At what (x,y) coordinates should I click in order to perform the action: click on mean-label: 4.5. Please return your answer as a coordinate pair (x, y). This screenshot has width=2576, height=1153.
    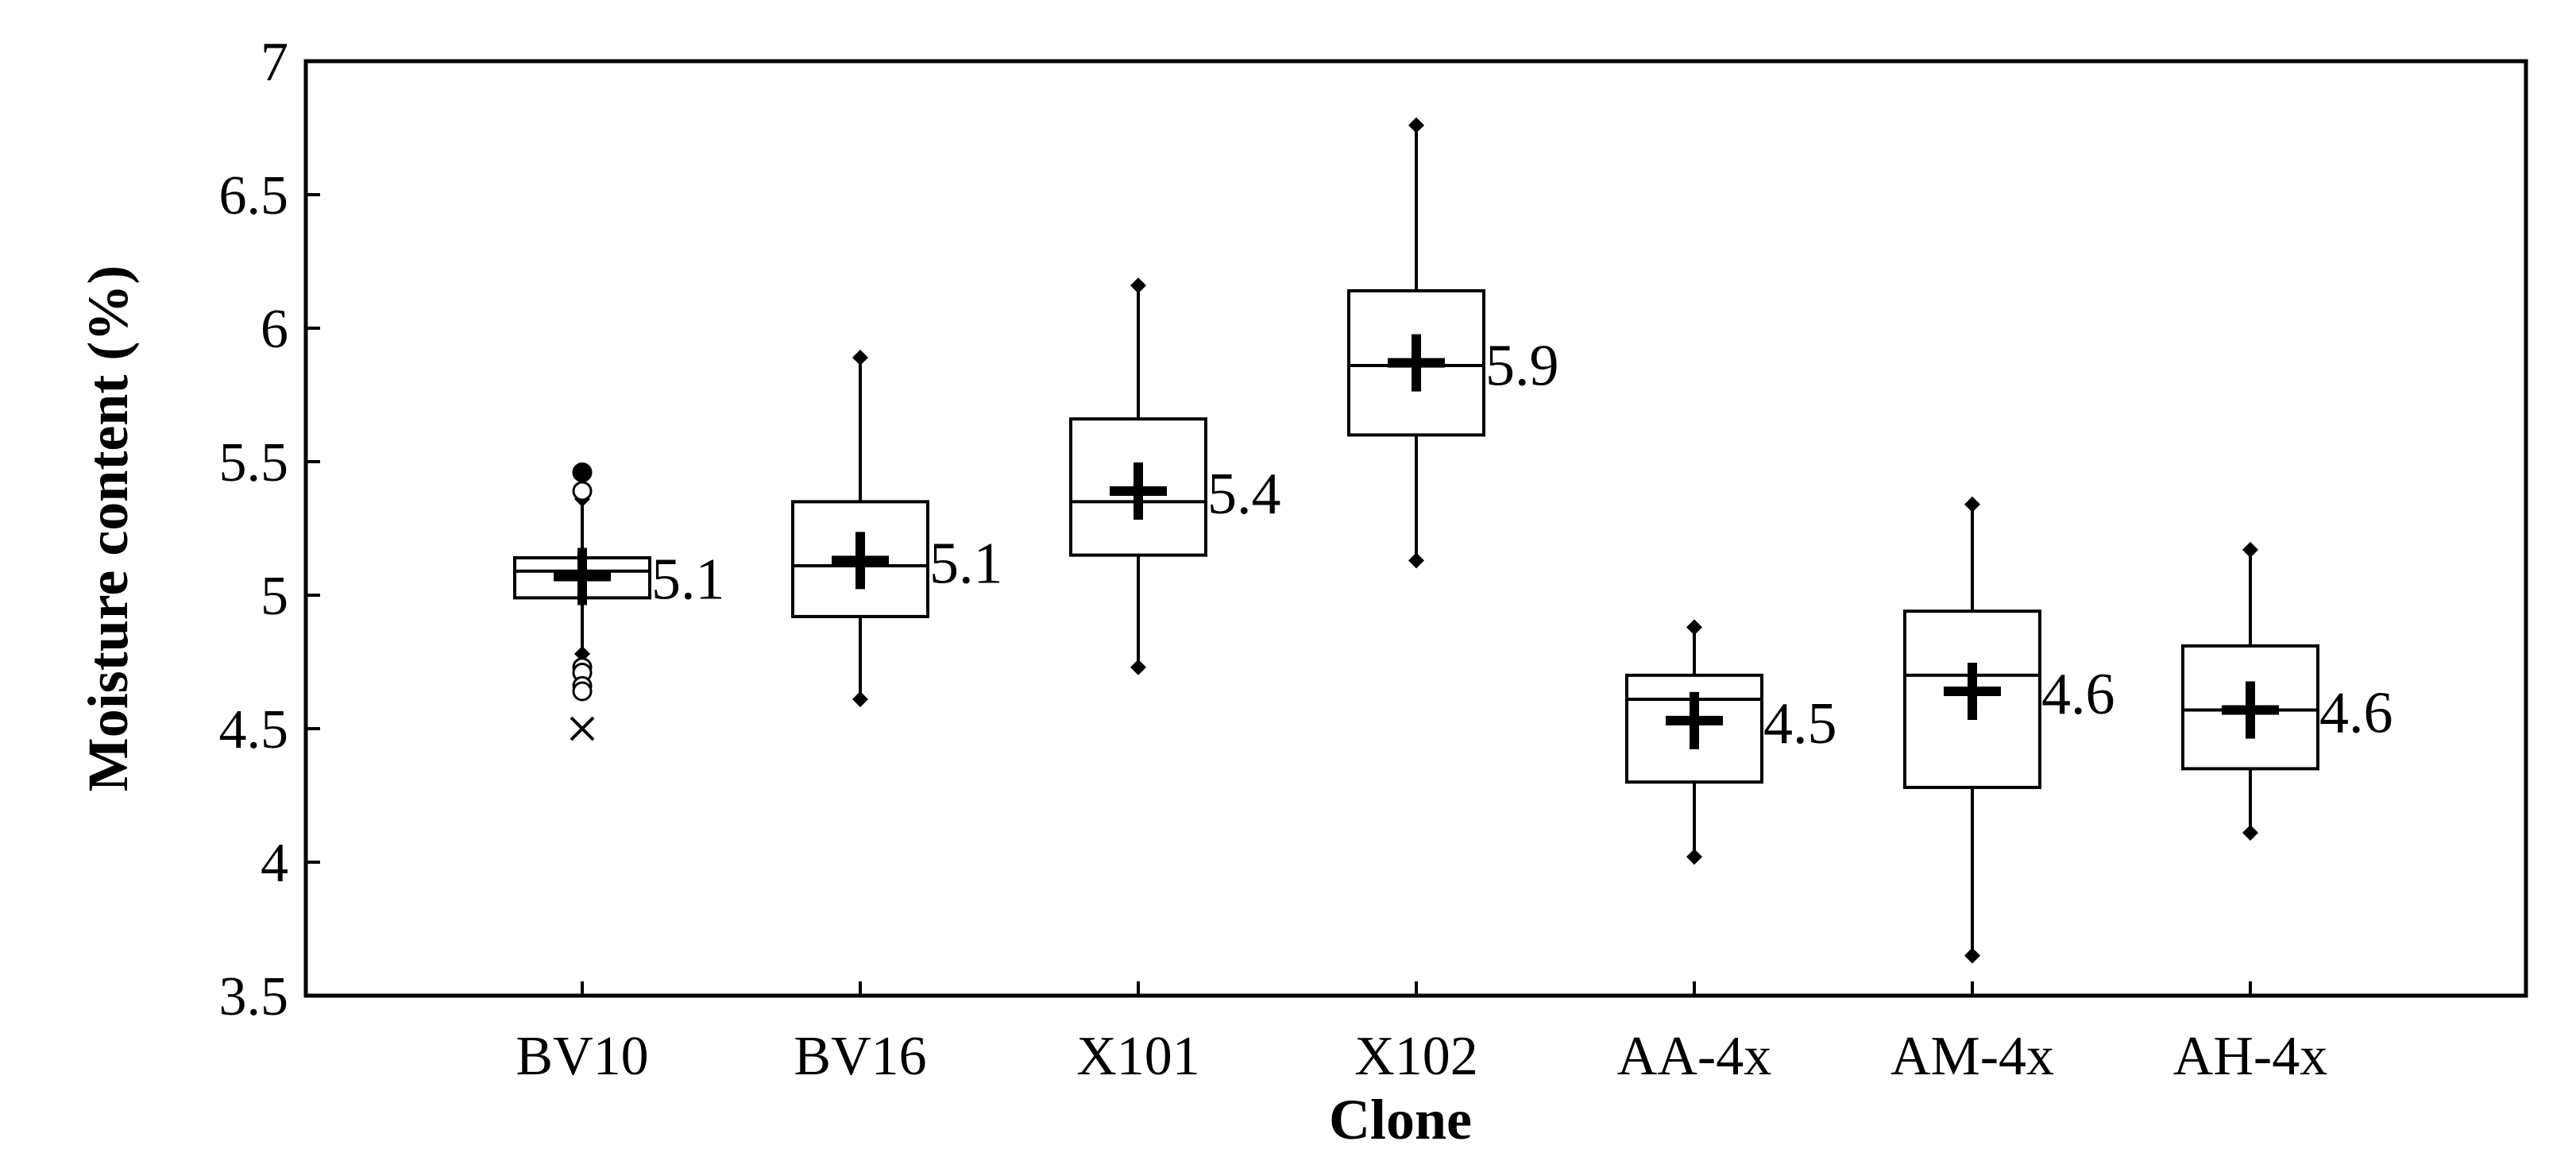
    Looking at the image, I should click on (1800, 723).